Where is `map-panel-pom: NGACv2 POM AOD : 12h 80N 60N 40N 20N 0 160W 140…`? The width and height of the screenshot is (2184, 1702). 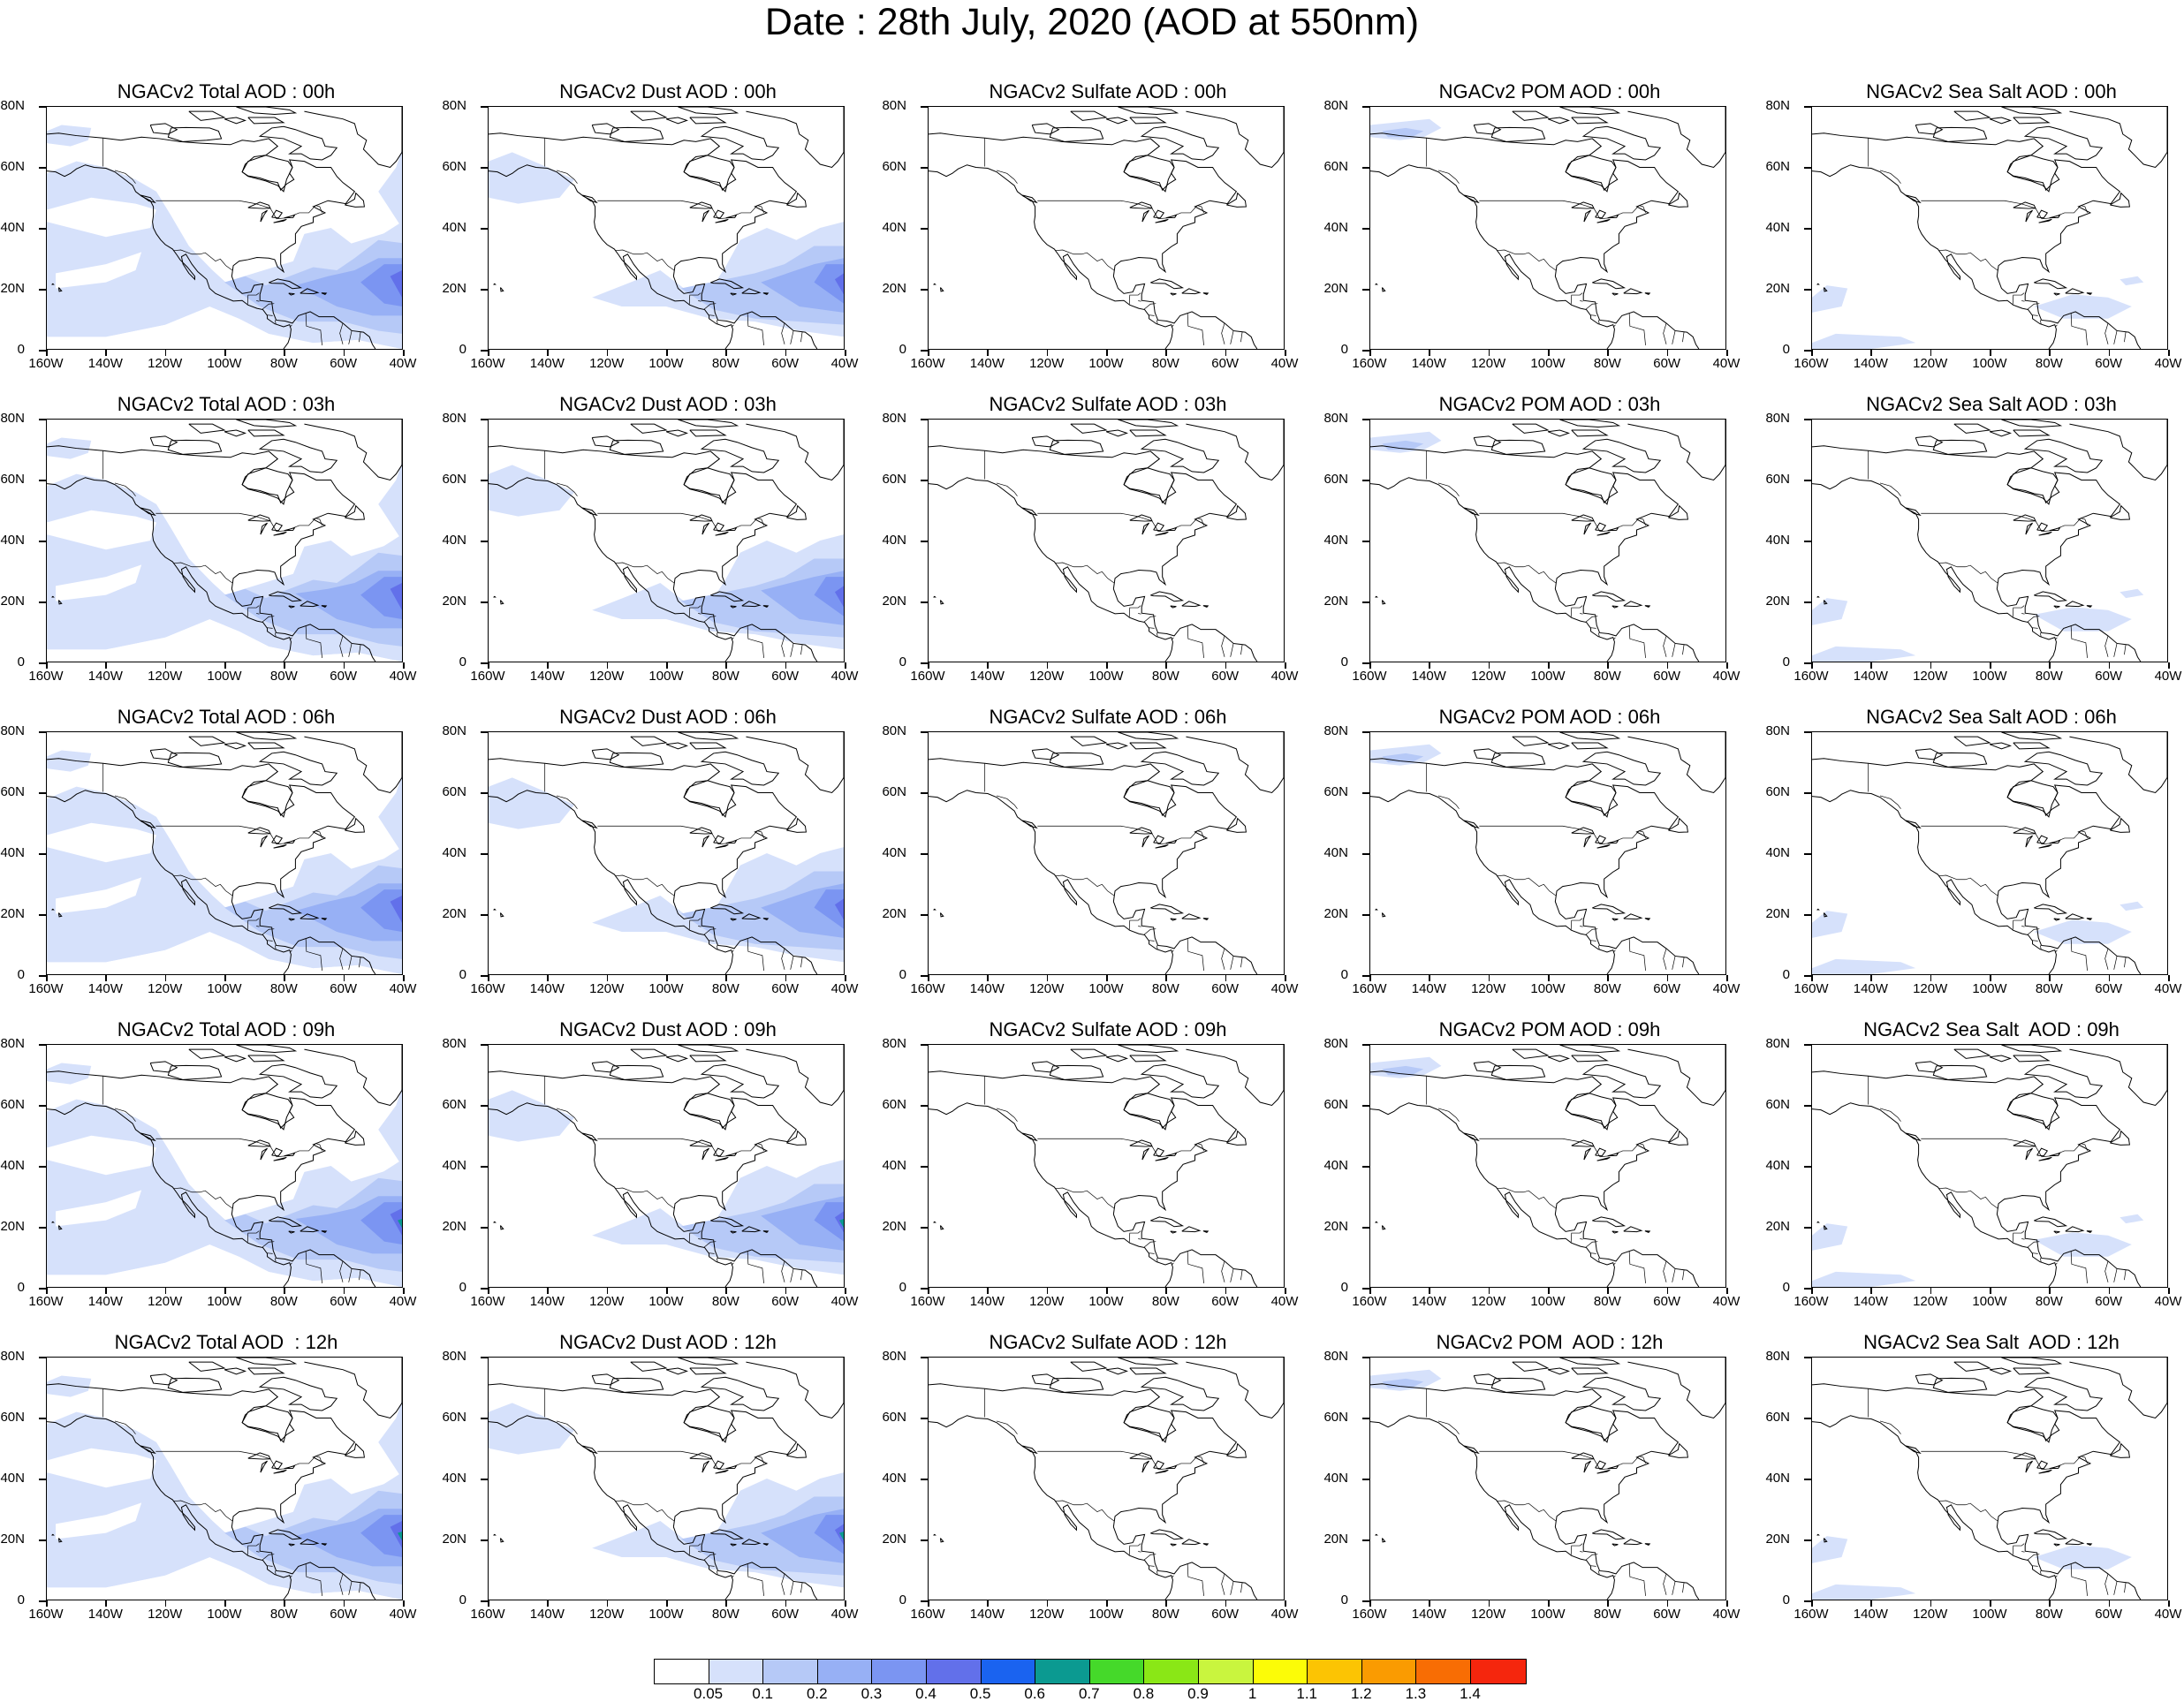
map-panel-pom: NGACv2 POM AOD : 12h 80N 60N 40N 20N 0 160W 140… is located at coordinates (1531, 1486).